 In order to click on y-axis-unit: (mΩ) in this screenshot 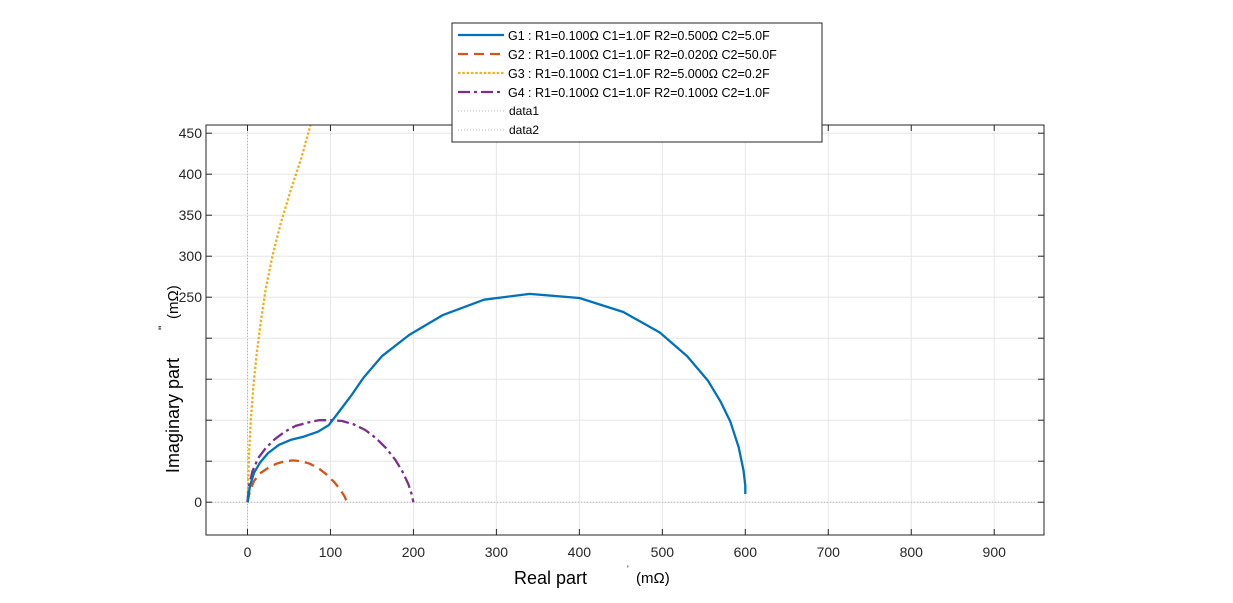, I will do `click(173, 302)`.